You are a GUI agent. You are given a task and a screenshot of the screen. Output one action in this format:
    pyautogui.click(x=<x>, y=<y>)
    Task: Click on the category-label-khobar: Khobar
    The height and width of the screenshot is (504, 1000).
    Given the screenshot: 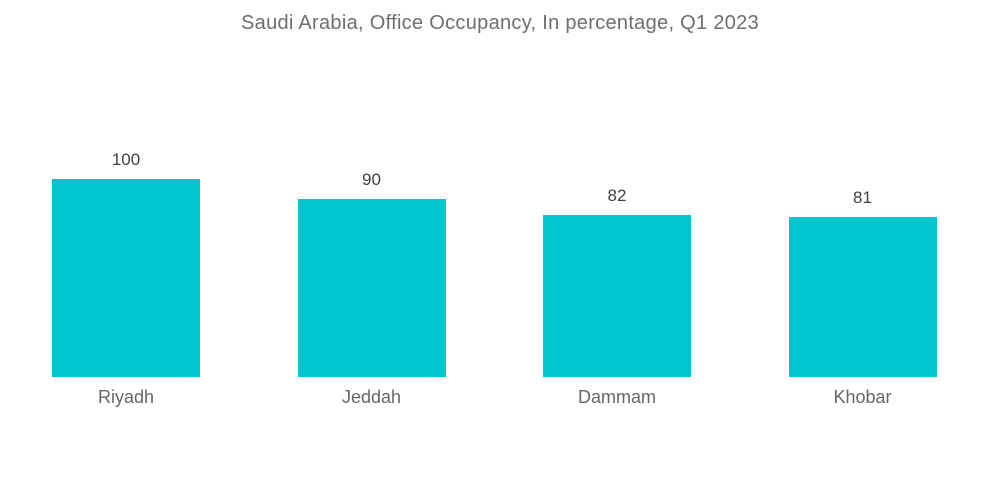 What is the action you would take?
    pyautogui.click(x=862, y=397)
    